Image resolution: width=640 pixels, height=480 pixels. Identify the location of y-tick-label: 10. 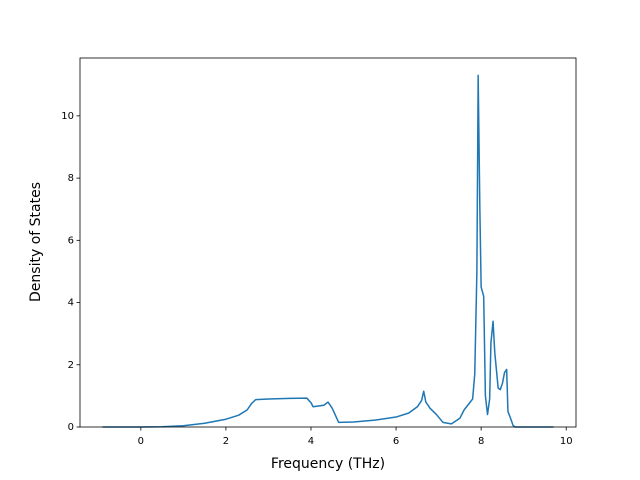
(67, 116).